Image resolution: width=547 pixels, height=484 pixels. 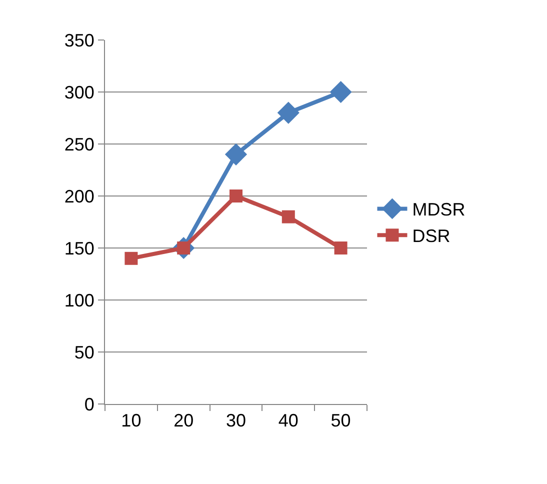 I want to click on y-tick-label: 0, so click(x=89, y=404).